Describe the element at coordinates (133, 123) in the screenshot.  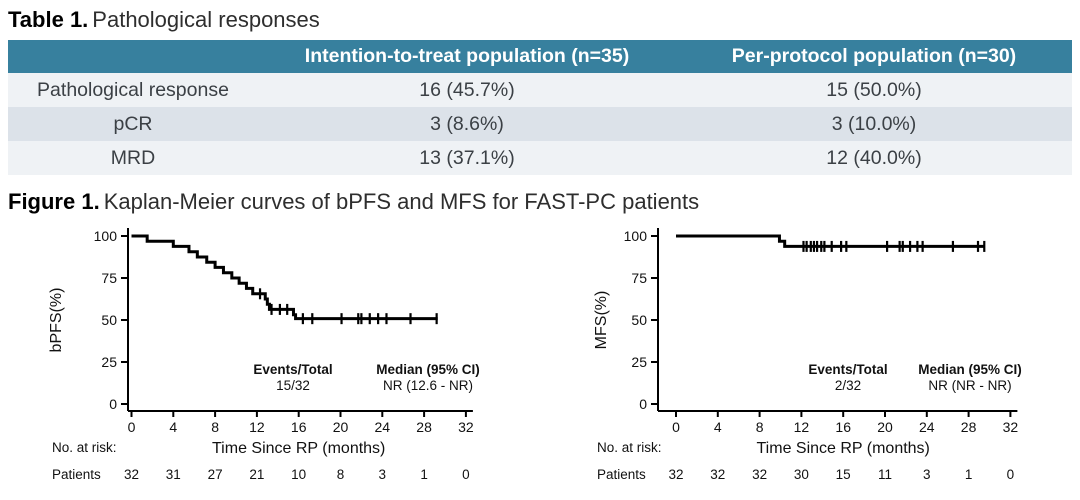
I see `row-label: pCR` at that location.